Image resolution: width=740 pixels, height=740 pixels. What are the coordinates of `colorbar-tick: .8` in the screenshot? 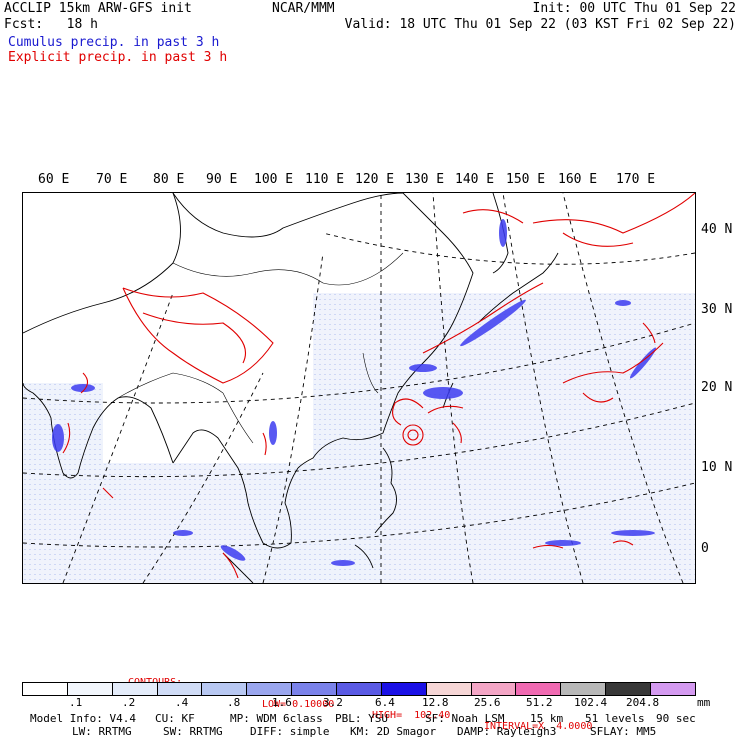 It's located at (234, 702).